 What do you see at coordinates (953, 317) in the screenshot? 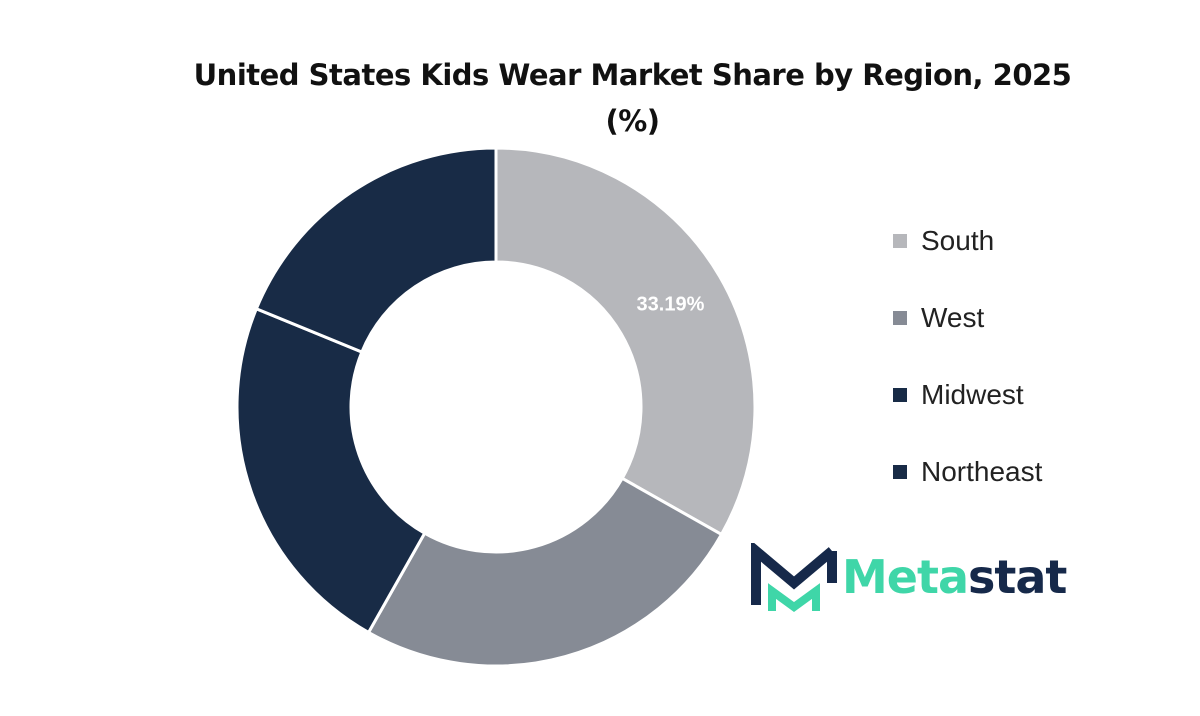
I see `legend-label-west: West` at bounding box center [953, 317].